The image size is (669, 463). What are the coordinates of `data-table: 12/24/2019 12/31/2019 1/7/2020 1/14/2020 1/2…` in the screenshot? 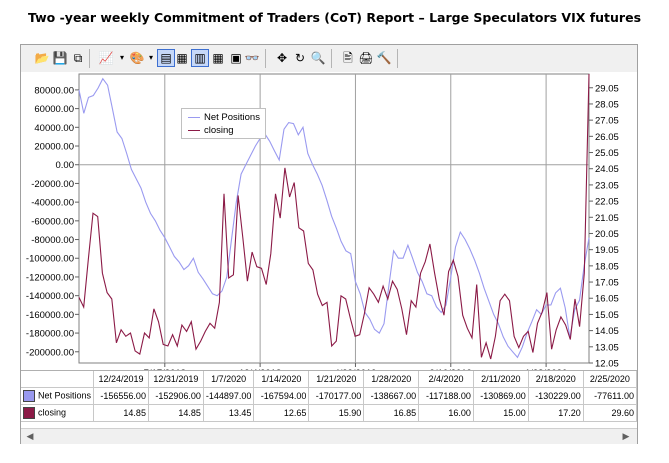 It's located at (329, 399).